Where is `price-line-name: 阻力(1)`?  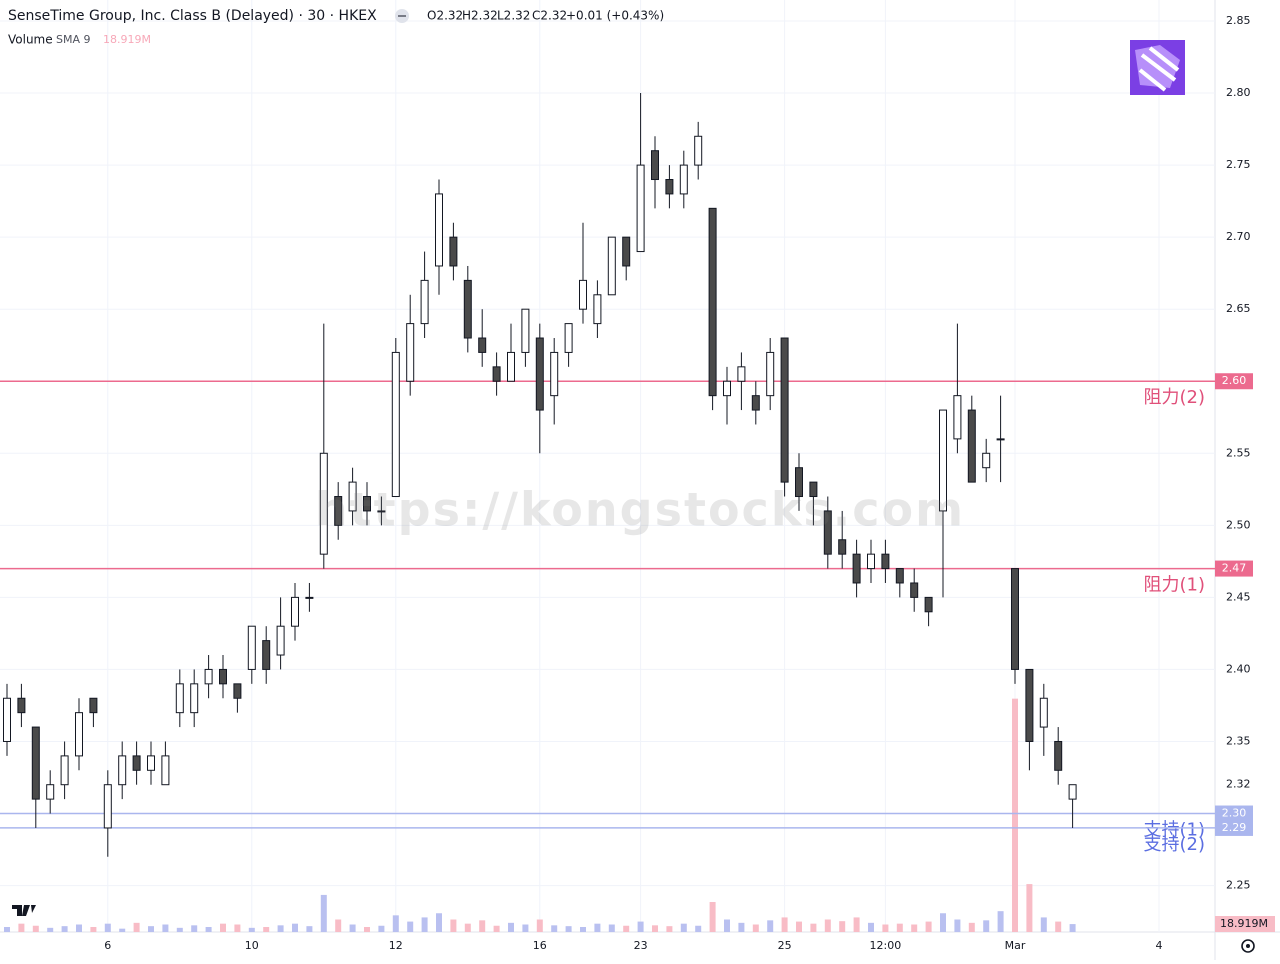 price-line-name: 阻力(1) is located at coordinates (1175, 585).